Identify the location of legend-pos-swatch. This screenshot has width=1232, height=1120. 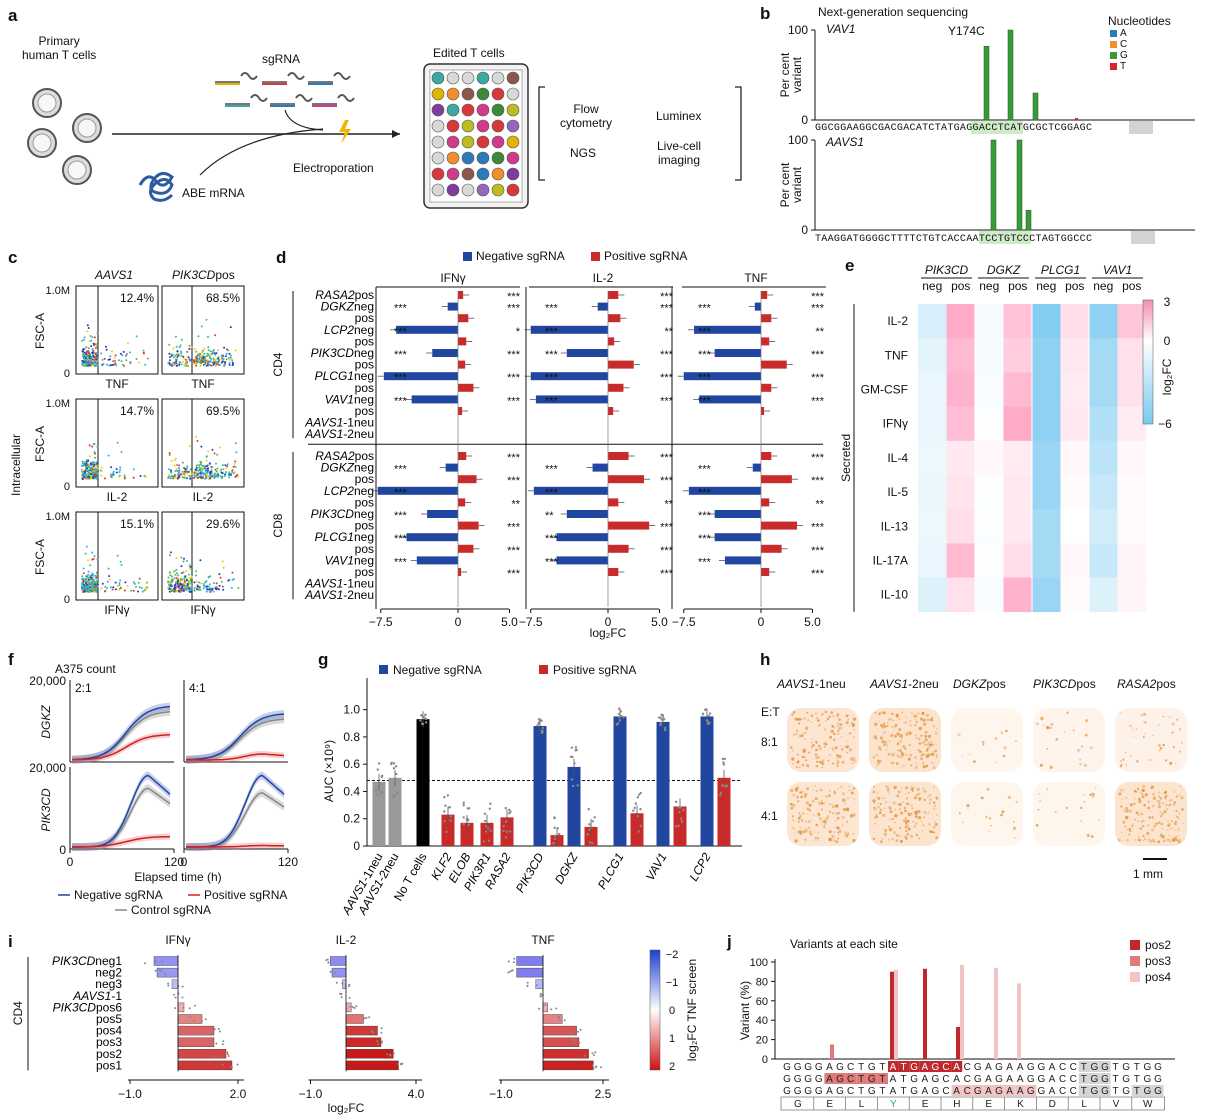
(595, 256).